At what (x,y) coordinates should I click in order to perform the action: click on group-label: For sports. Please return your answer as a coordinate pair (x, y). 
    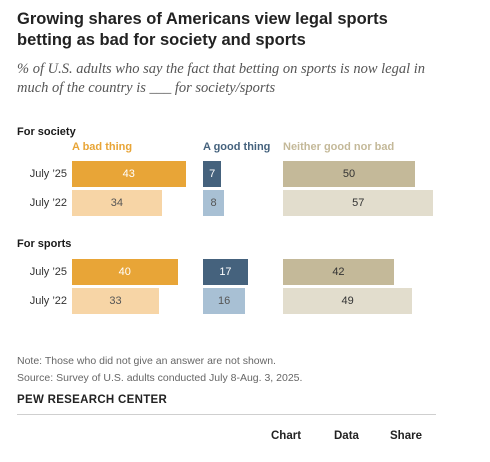
    Looking at the image, I should click on (44, 244).